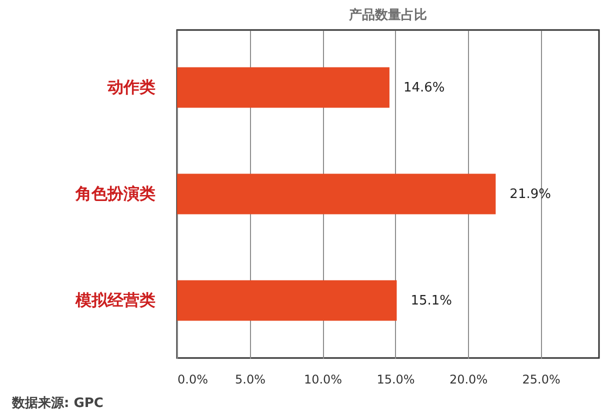 The width and height of the screenshot is (612, 414). I want to click on chart-title: 产品数量占比, so click(387, 15).